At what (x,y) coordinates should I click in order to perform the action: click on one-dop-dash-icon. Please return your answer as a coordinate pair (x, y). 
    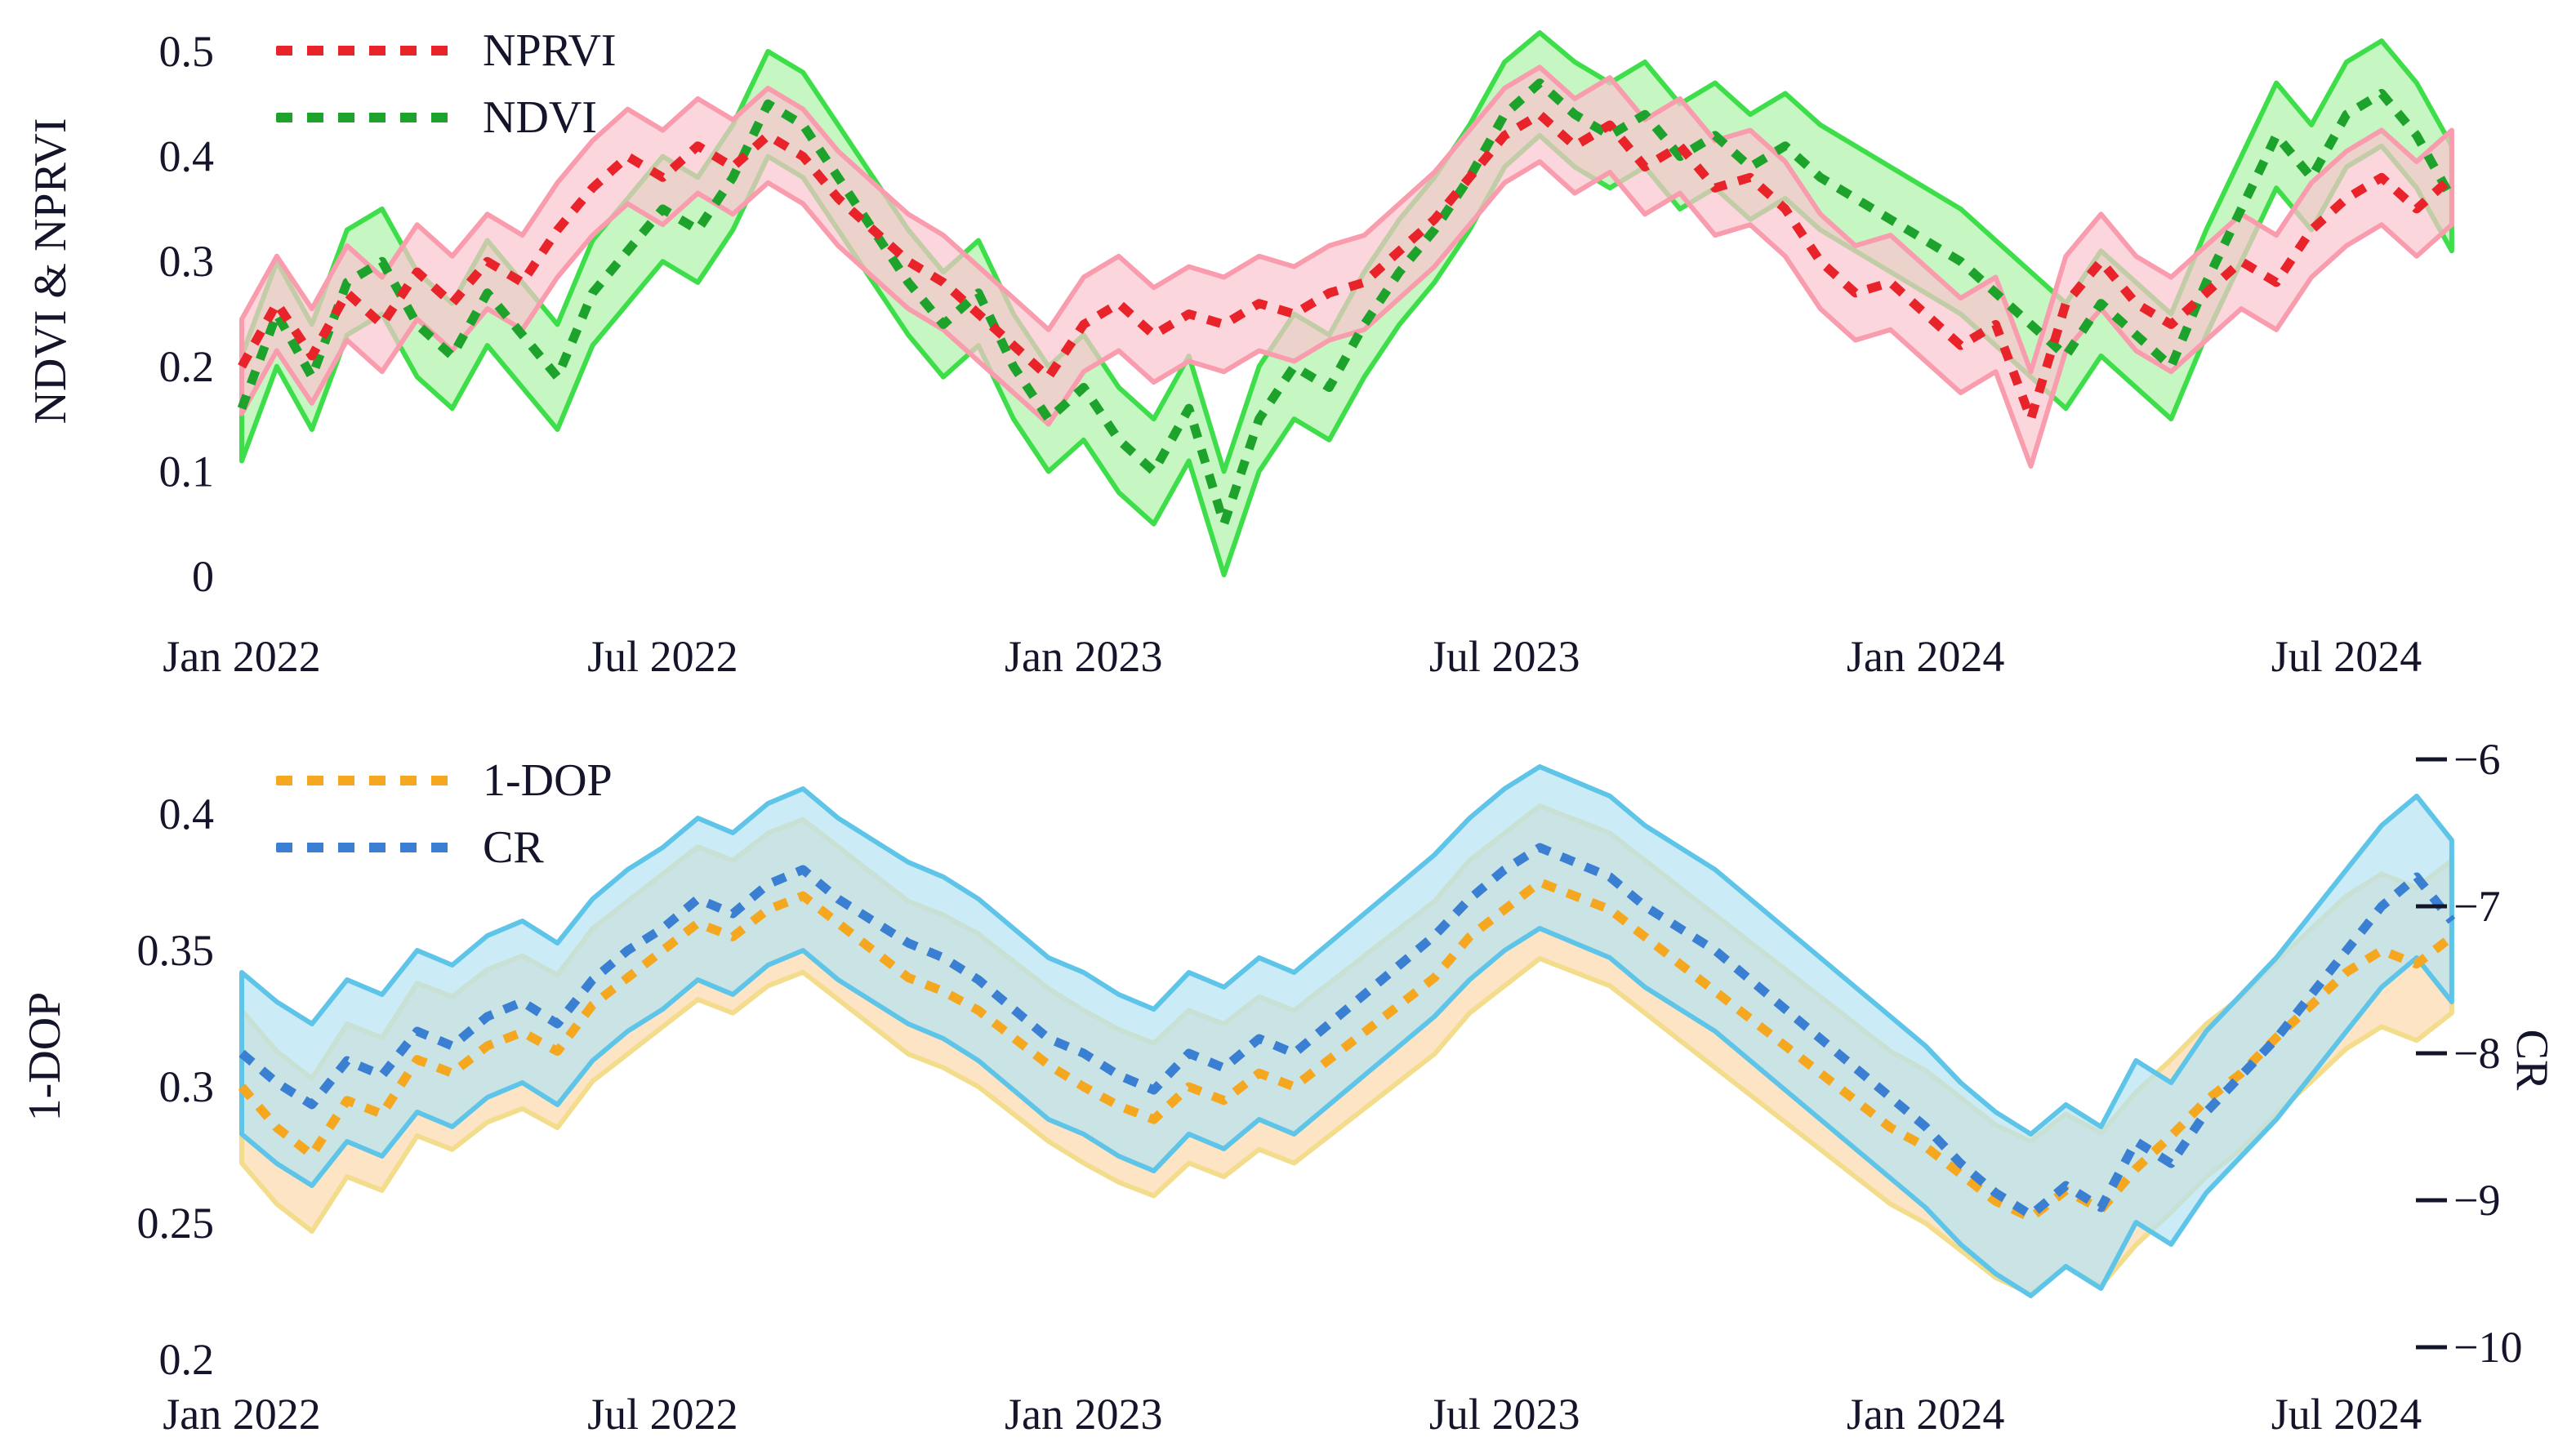
    Looking at the image, I should click on (364, 780).